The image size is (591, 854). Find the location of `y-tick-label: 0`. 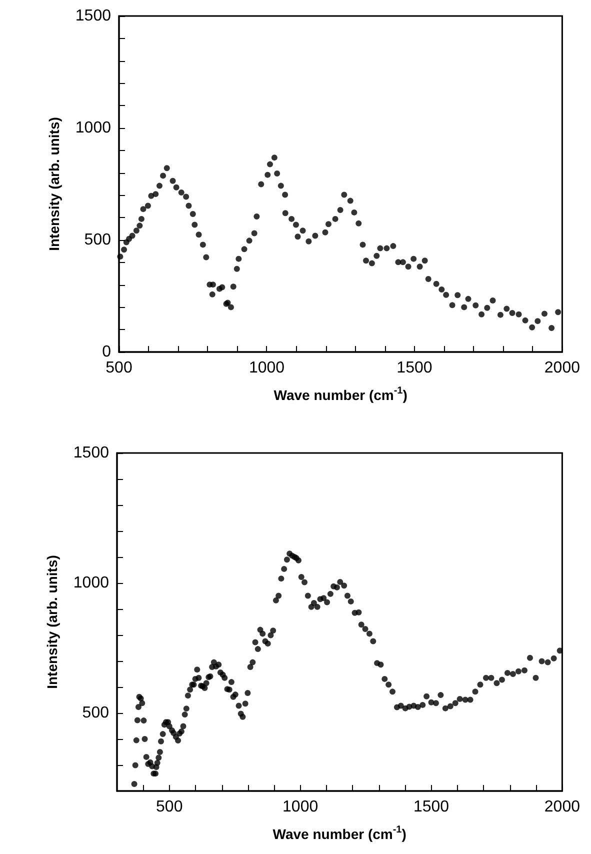

y-tick-label: 0 is located at coordinates (107, 352).